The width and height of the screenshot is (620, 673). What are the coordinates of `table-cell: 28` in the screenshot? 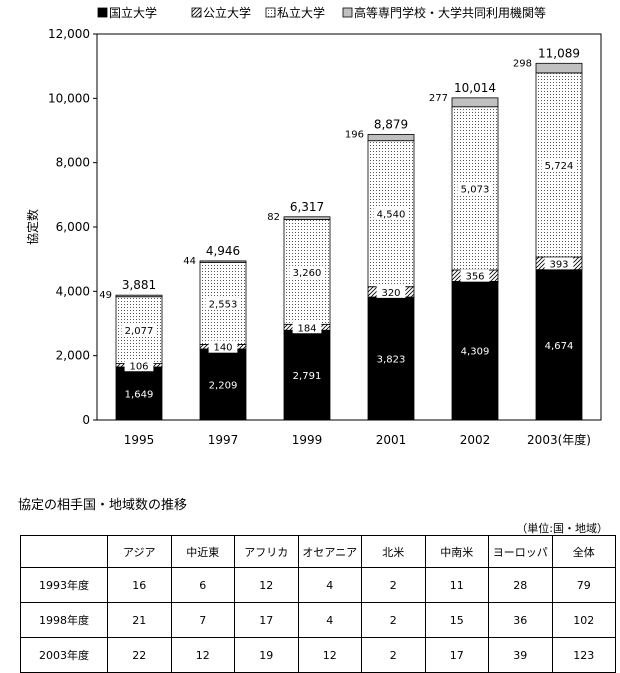 It's located at (520, 585).